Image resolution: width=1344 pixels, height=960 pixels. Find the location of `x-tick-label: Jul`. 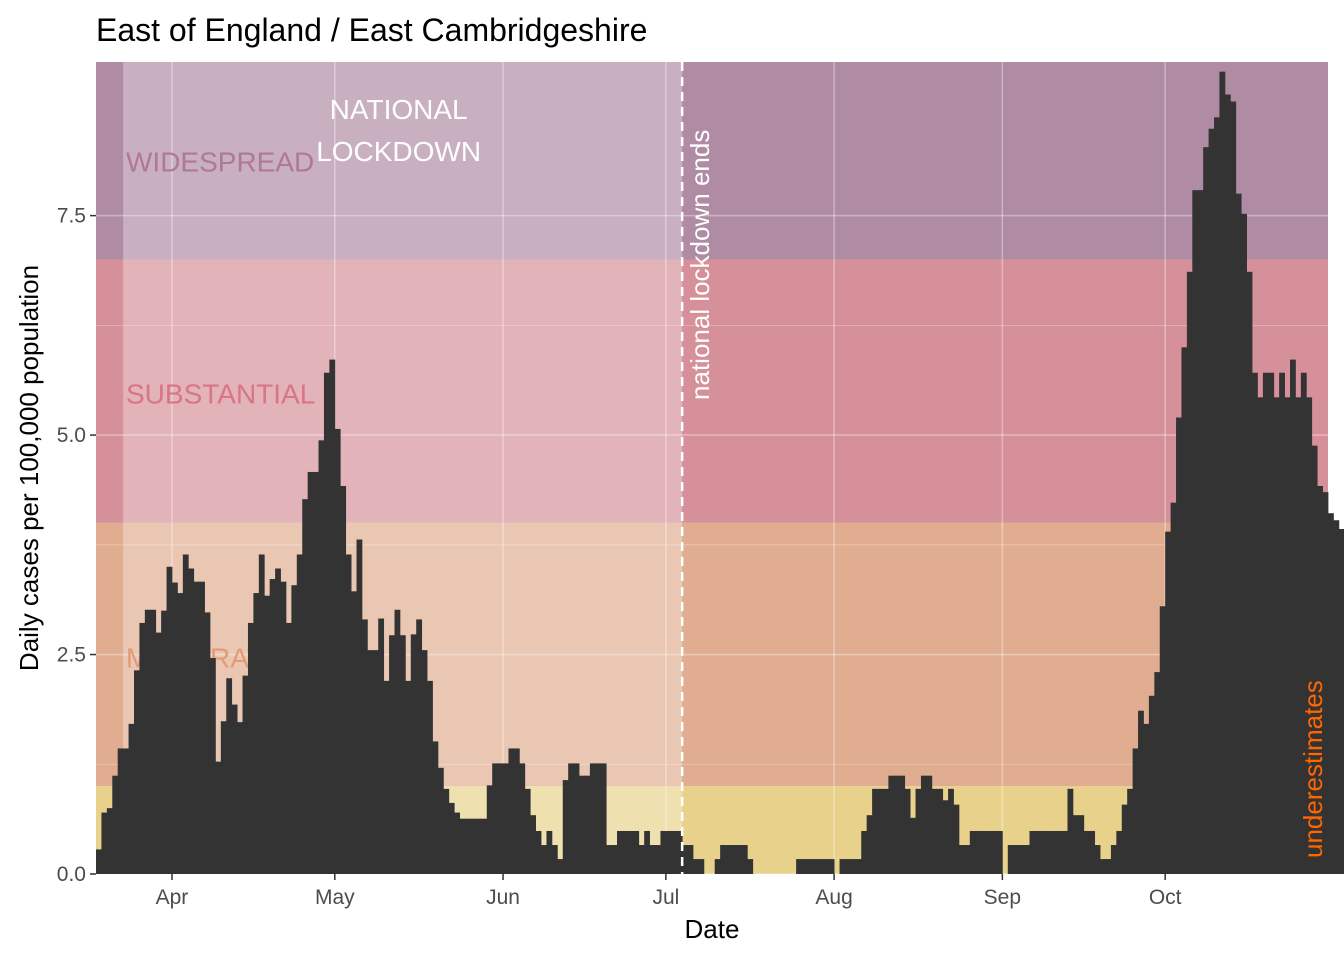

x-tick-label: Jul is located at coordinates (665, 897).